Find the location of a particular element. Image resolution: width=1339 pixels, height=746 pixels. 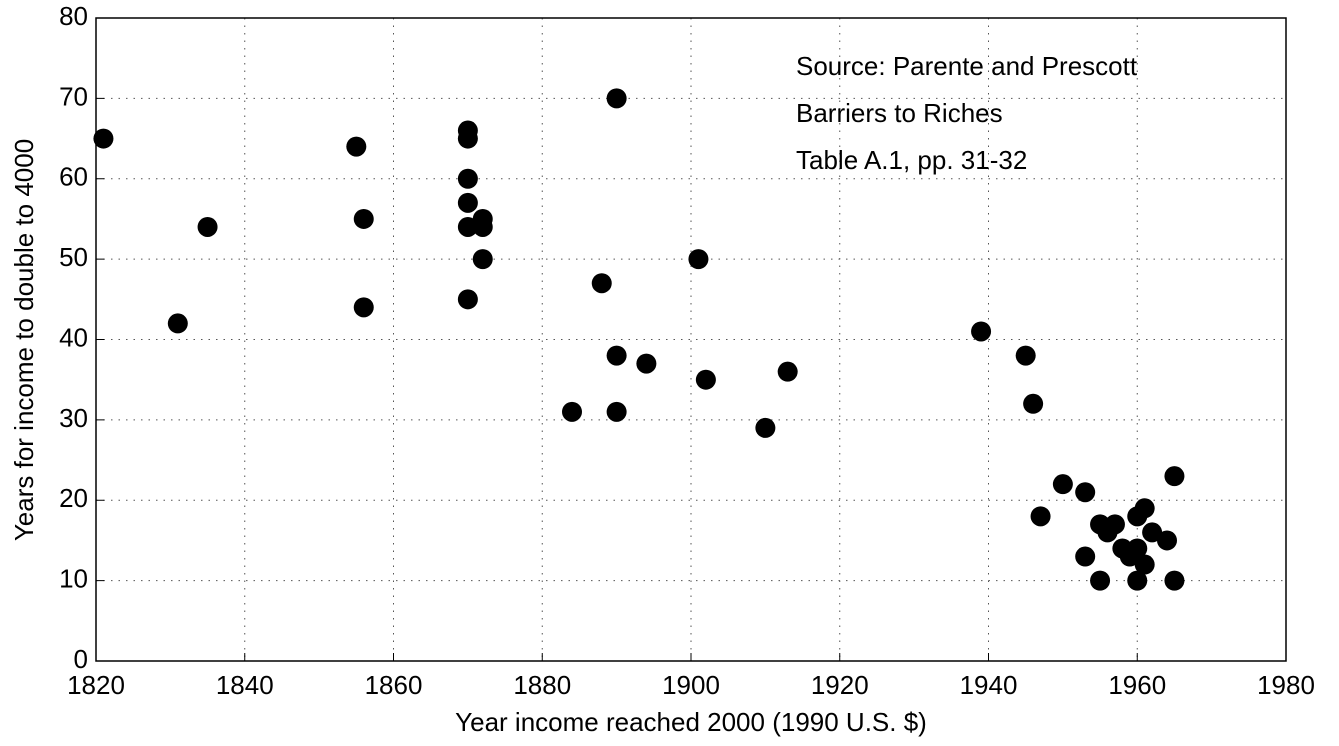

y-tick-label: 60 is located at coordinates (73, 177).